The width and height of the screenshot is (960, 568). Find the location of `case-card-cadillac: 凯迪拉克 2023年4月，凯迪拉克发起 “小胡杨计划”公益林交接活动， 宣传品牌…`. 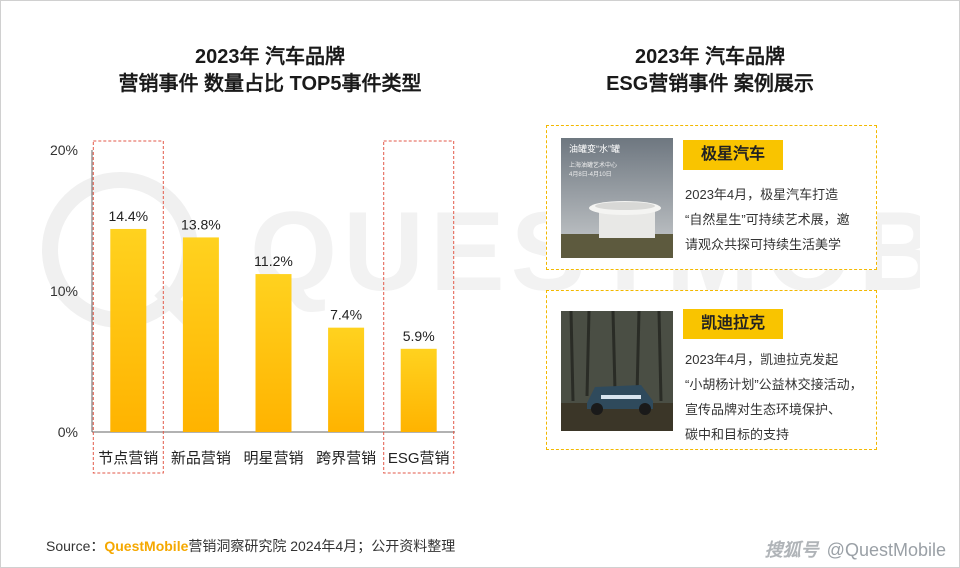

case-card-cadillac: 凯迪拉克 2023年4月，凯迪拉克发起 “小胡杨计划”公益林交接活动， 宣传品牌… is located at coordinates (711, 370).